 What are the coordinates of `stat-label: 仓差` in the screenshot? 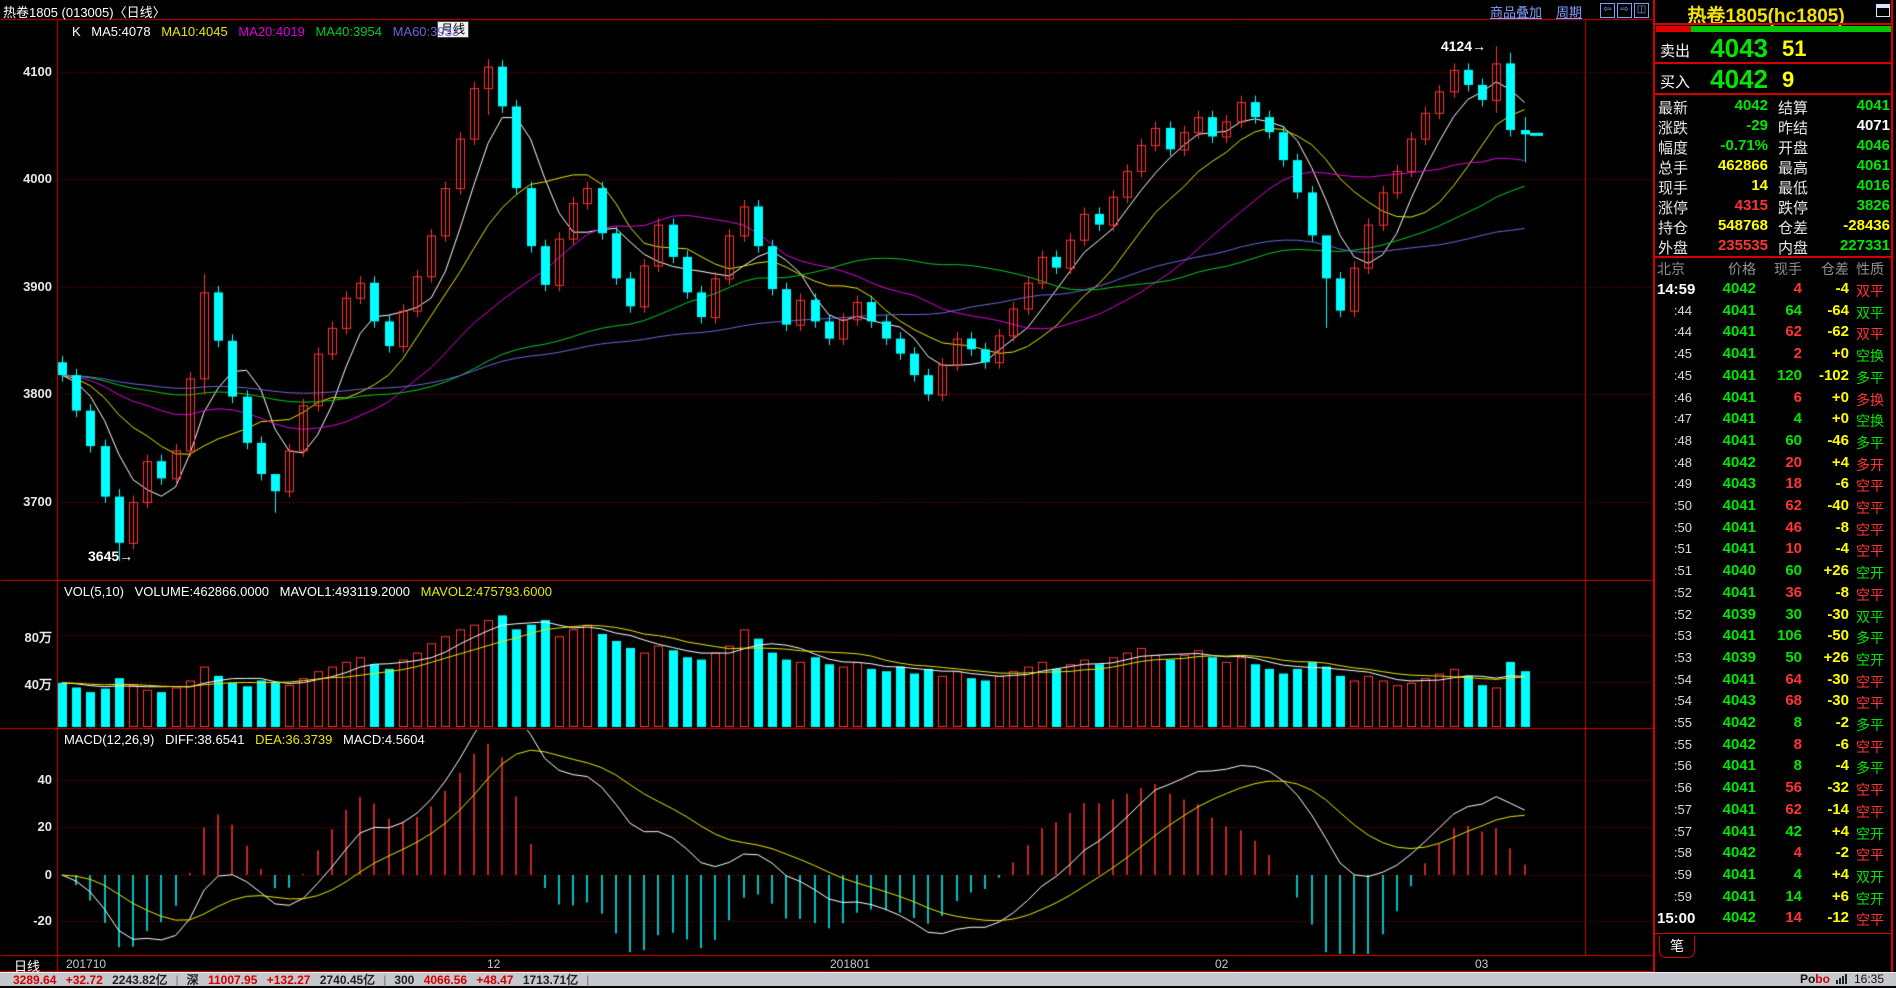 It's located at (1793, 228).